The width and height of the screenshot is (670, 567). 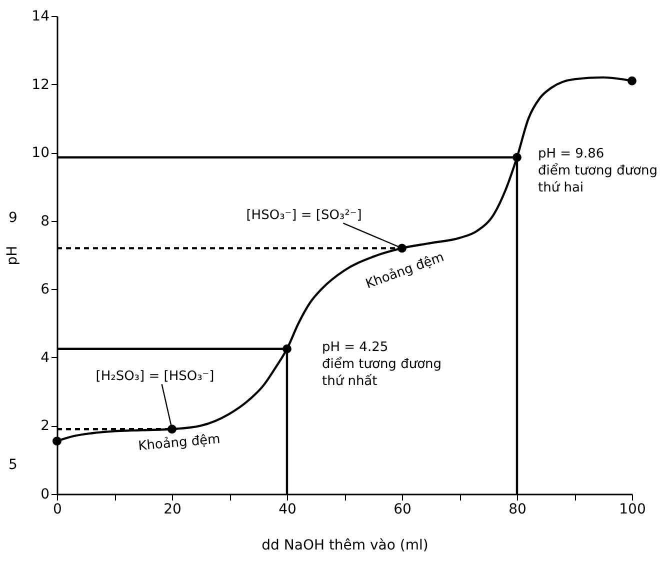 What do you see at coordinates (41, 153) in the screenshot?
I see `y-tick-label: 10` at bounding box center [41, 153].